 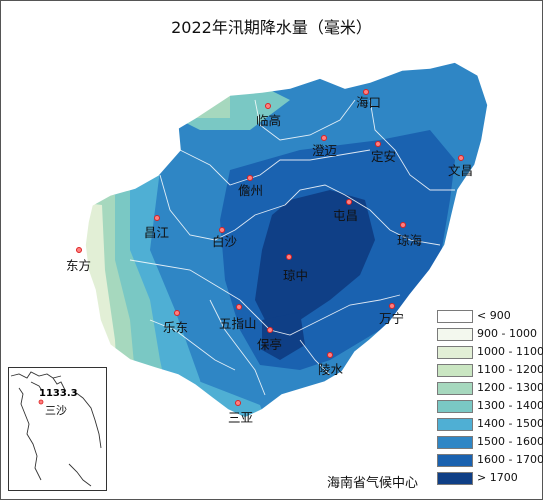 I want to click on legend-label: < 900, so click(x=494, y=315).